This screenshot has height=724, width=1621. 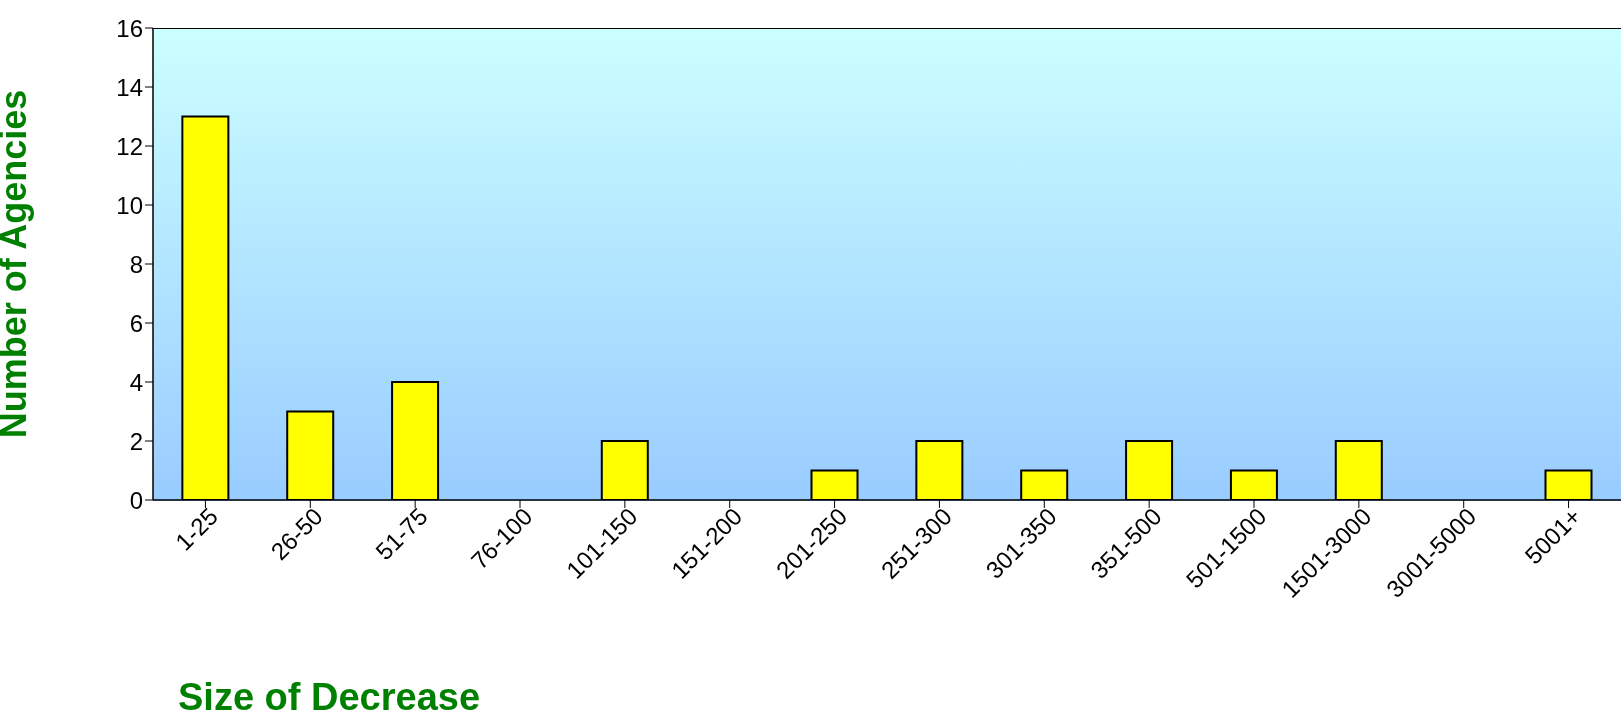 I want to click on y-tick-label: 14, so click(x=129, y=87).